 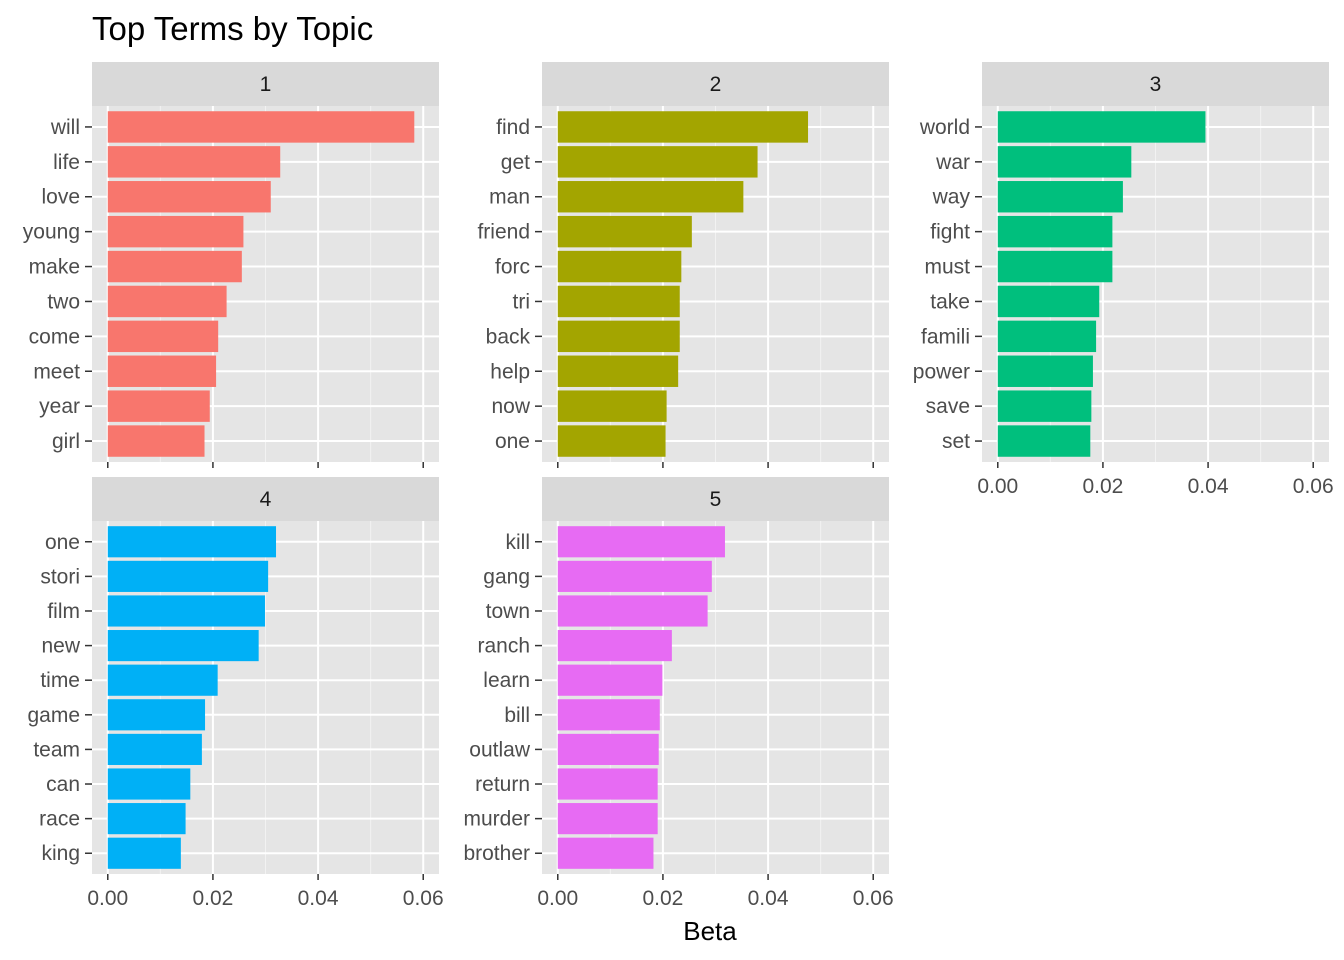 What do you see at coordinates (56, 749) in the screenshot?
I see `term-label: team` at bounding box center [56, 749].